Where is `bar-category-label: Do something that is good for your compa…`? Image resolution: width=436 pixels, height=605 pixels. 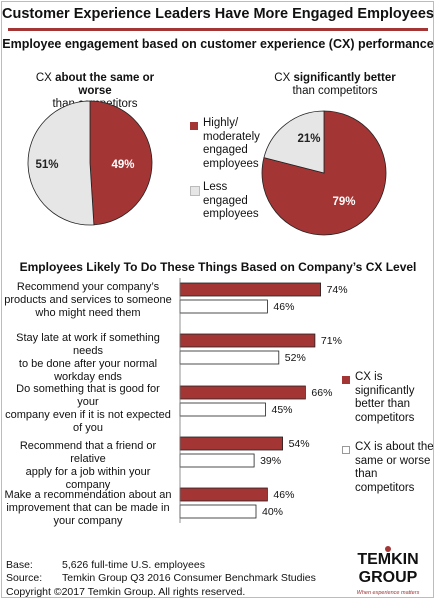 bar-category-label: Do something that is good for your compa… is located at coordinates (88, 409).